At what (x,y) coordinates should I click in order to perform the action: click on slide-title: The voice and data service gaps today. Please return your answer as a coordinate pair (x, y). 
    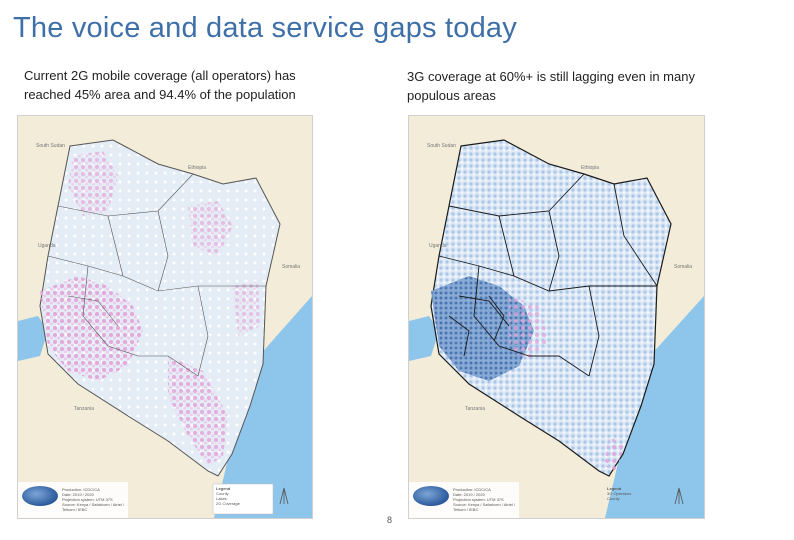
    Looking at the image, I should click on (265, 28).